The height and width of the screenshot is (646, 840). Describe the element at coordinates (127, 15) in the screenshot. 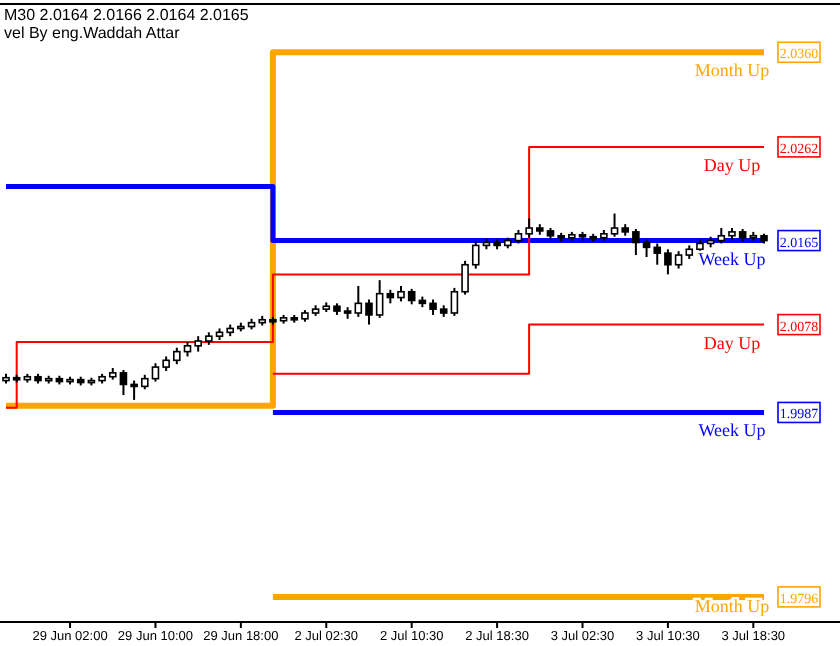

I see `chart-title: M30 2.0164 2.0166 2.0164 2.0165` at that location.